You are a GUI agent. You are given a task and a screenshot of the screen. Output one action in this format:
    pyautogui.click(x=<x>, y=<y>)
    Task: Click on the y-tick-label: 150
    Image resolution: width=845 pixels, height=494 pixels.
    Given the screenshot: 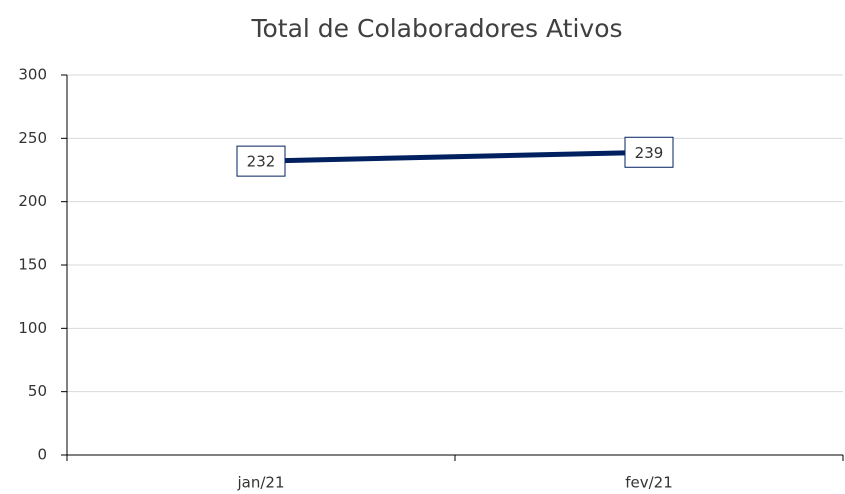 What is the action you would take?
    pyautogui.click(x=32, y=265)
    